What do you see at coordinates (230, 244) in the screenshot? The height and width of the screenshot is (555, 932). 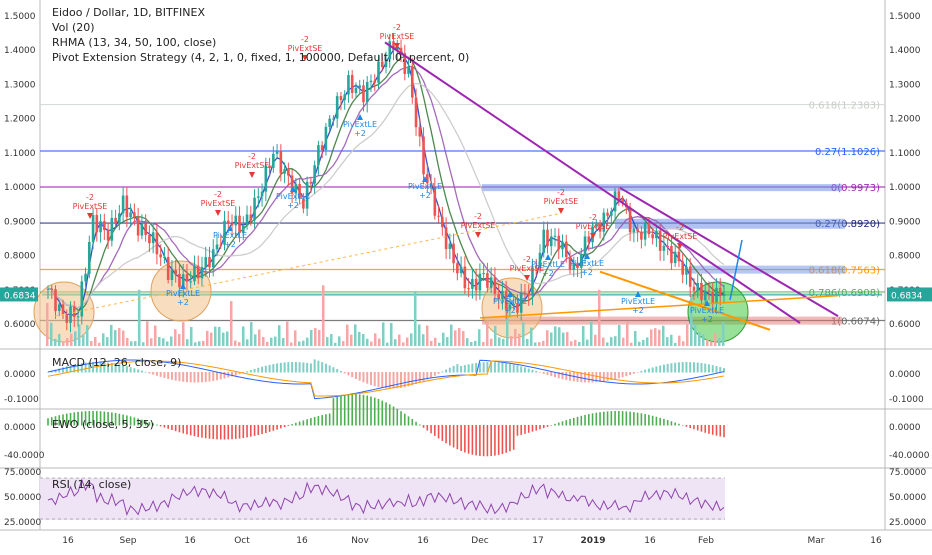 I see `signal-value-11: +2` at bounding box center [230, 244].